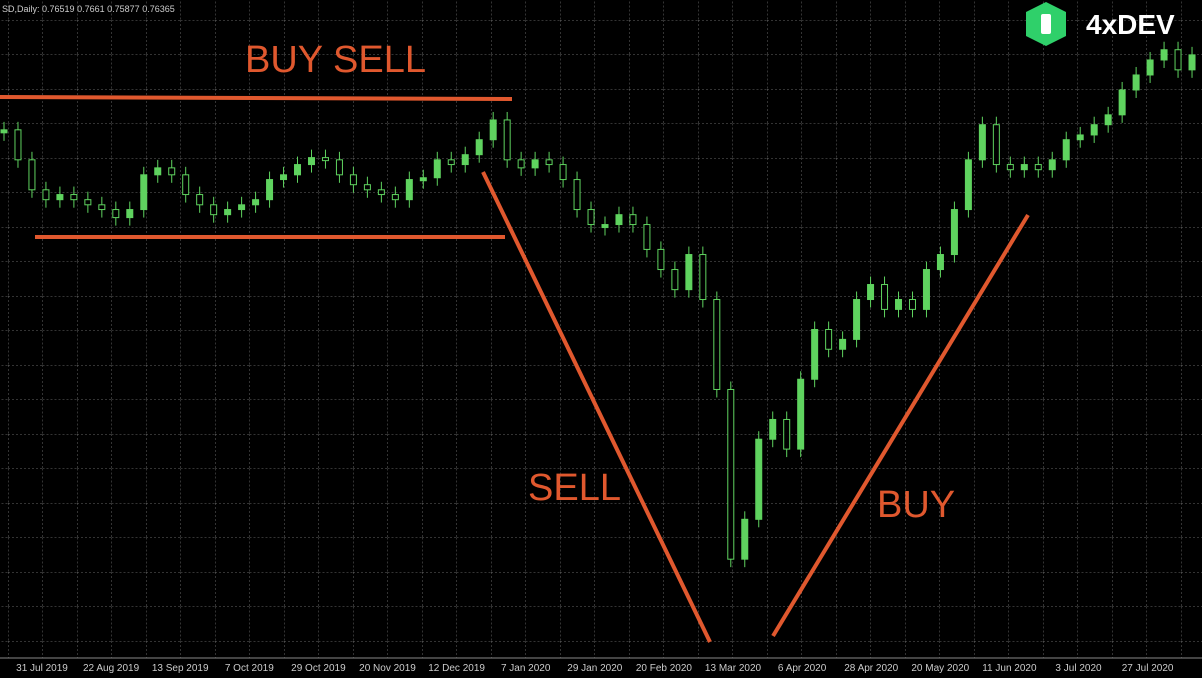  What do you see at coordinates (456, 668) in the screenshot?
I see `x-tick-label: 12 Dec 2019` at bounding box center [456, 668].